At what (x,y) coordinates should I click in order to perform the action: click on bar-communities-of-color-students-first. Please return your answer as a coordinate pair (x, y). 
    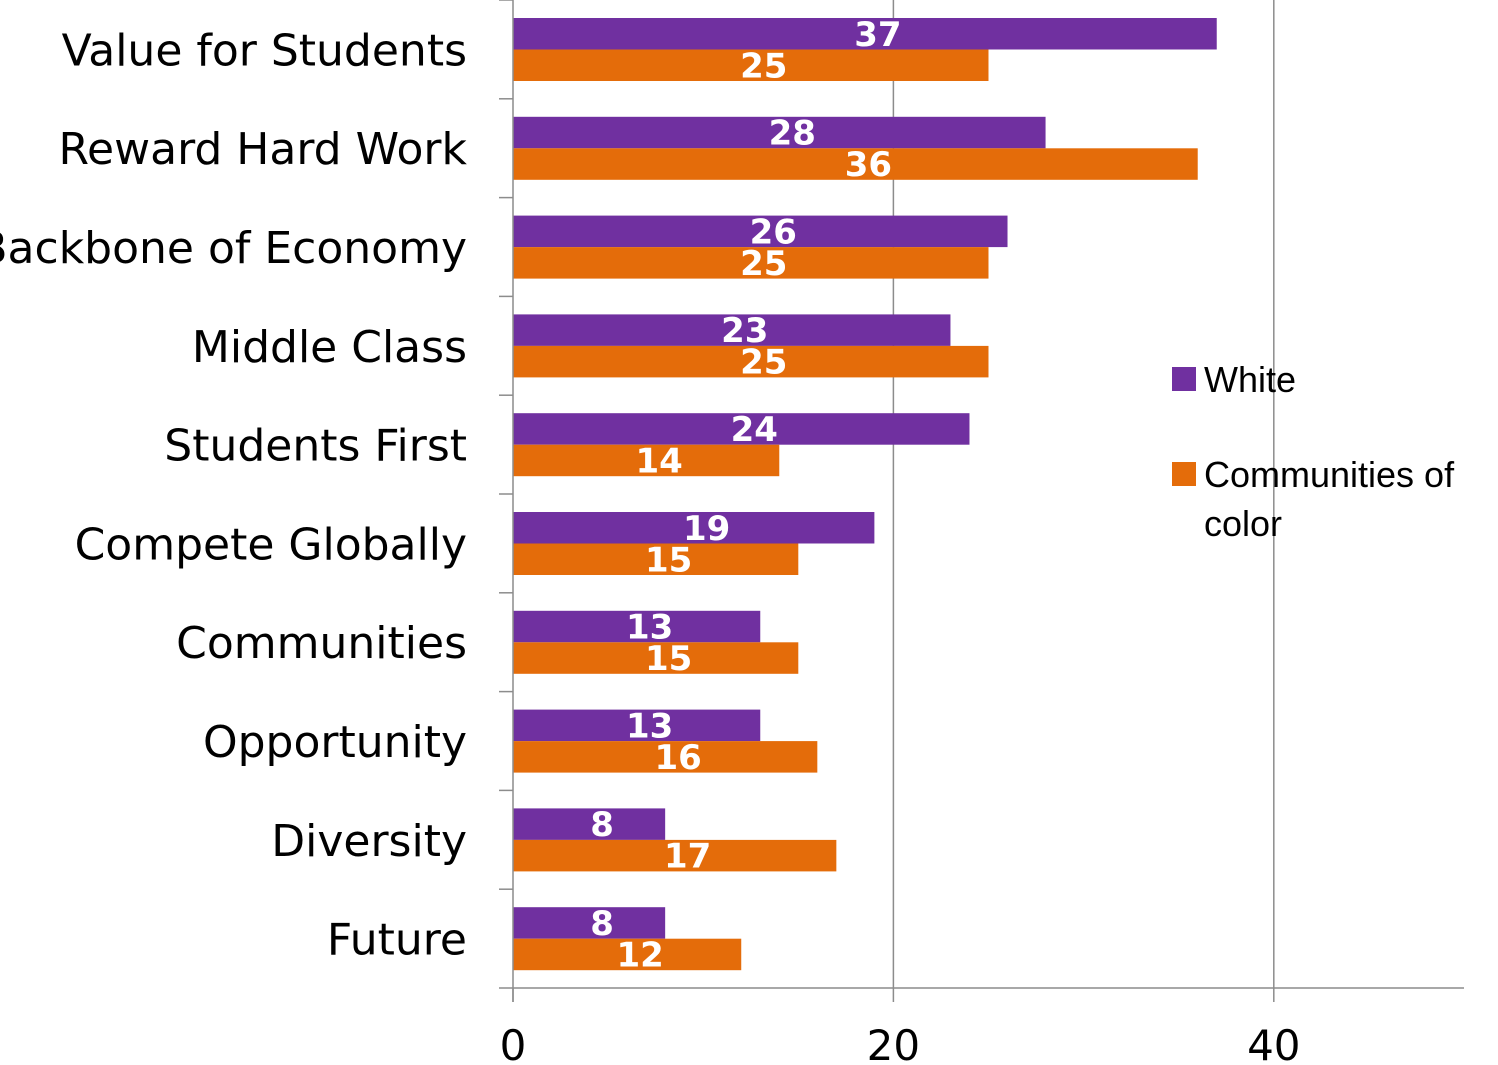
    Looking at the image, I should click on (646, 460).